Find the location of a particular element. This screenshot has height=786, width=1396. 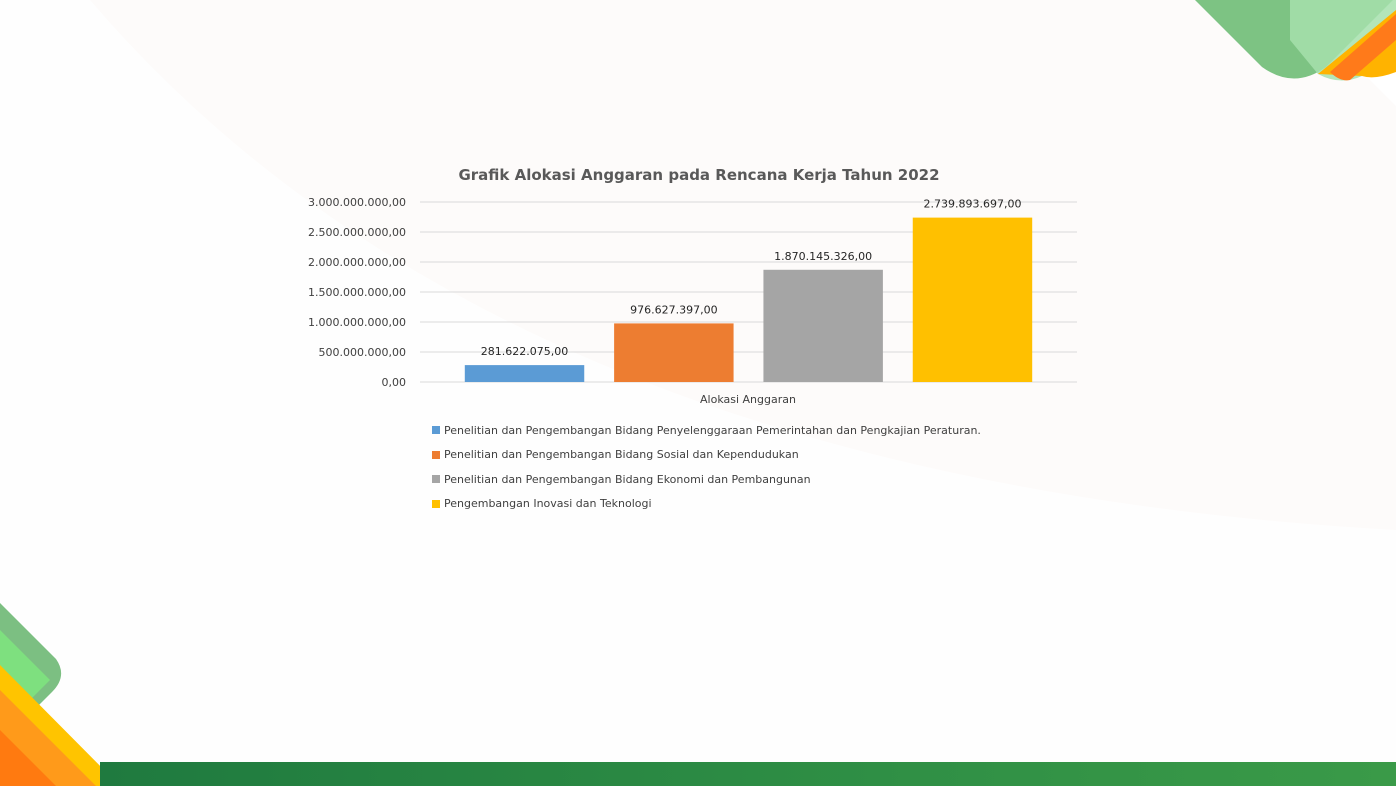

bars is located at coordinates (748, 299).